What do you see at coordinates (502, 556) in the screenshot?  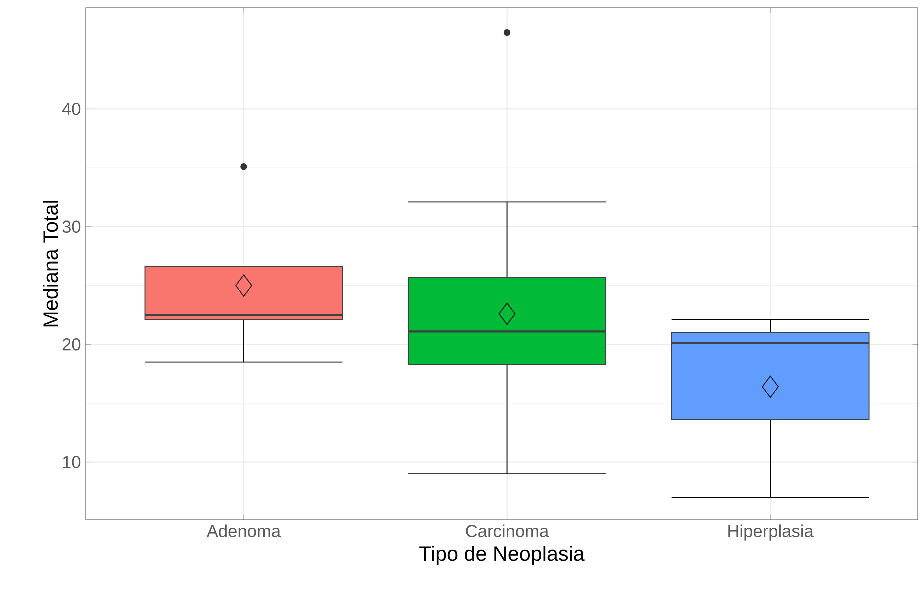 I see `x-axis-title: Tipo de Neoplasia` at bounding box center [502, 556].